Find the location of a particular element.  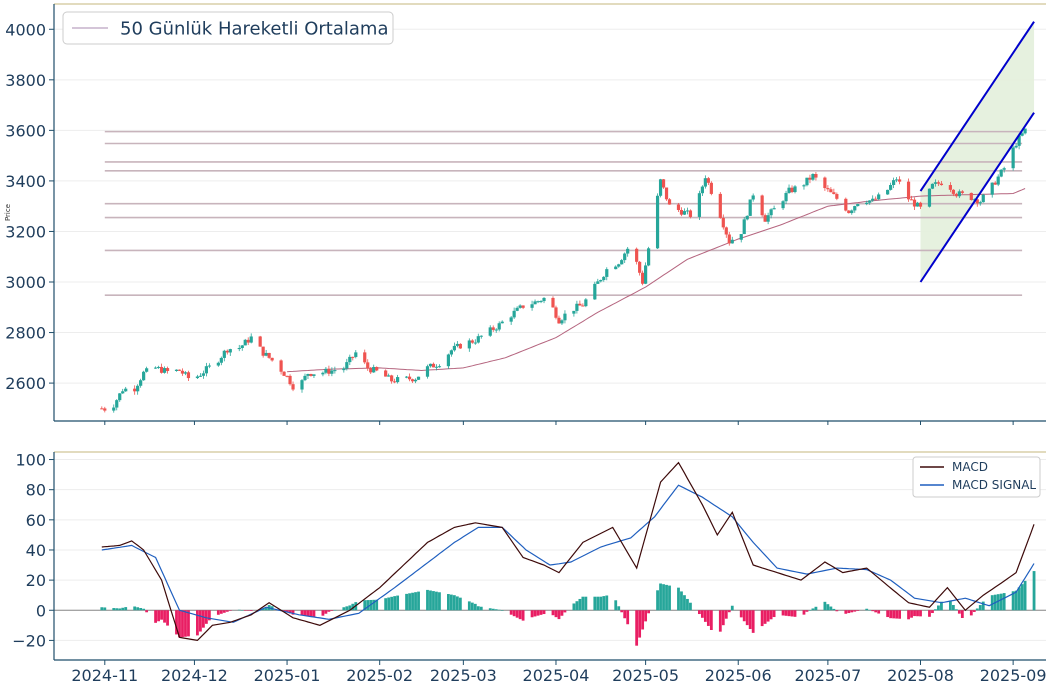

price-y-axis-label: Price is located at coordinates (8, 212).